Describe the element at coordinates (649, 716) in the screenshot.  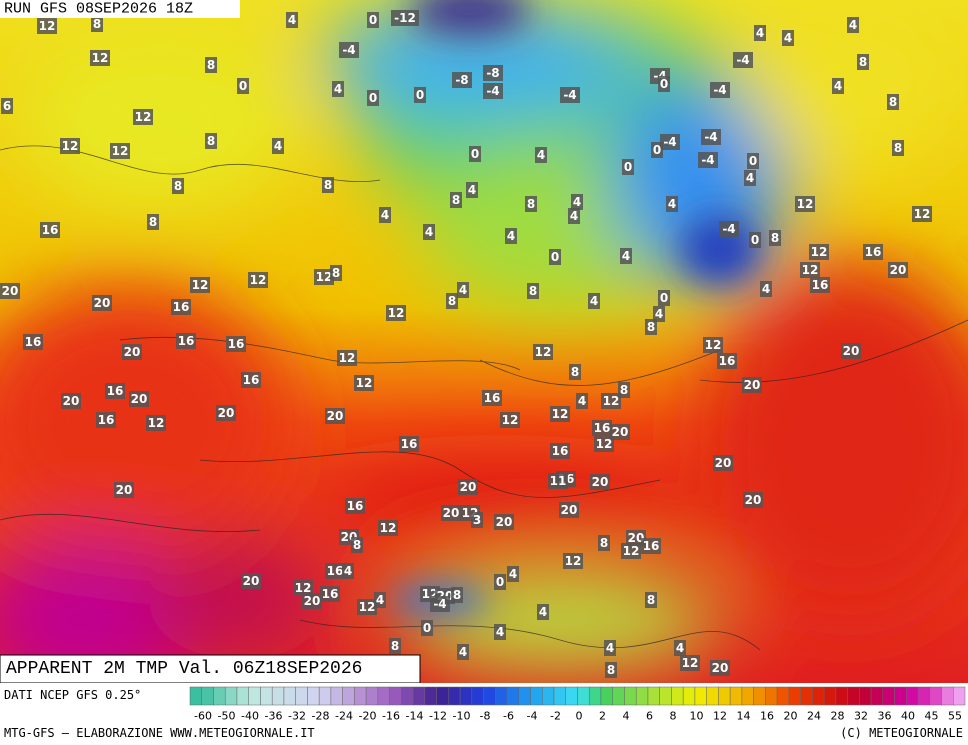
I see `colorbar-tick-label: 6` at that location.